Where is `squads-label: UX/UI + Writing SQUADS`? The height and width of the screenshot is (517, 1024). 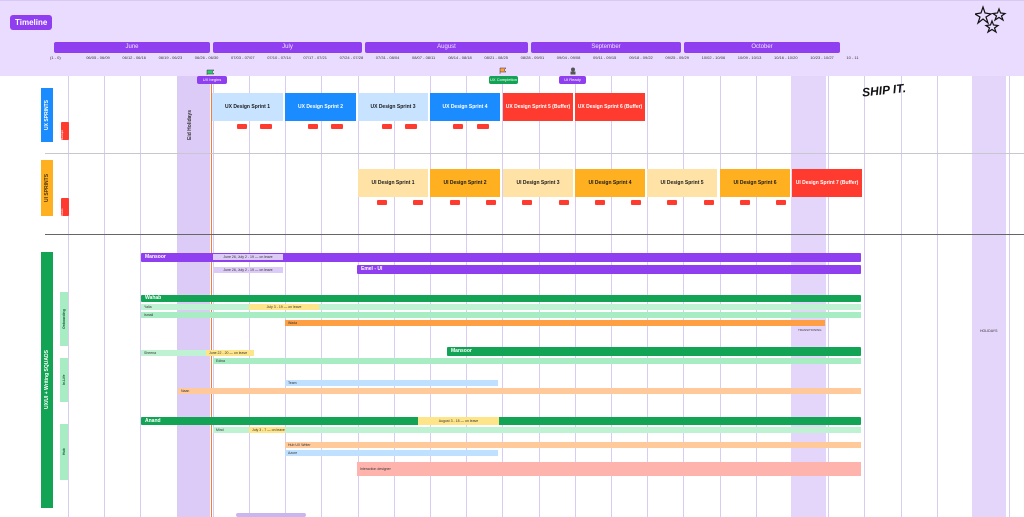 squads-label: UX/UI + Writing SQUADS is located at coordinates (47, 380).